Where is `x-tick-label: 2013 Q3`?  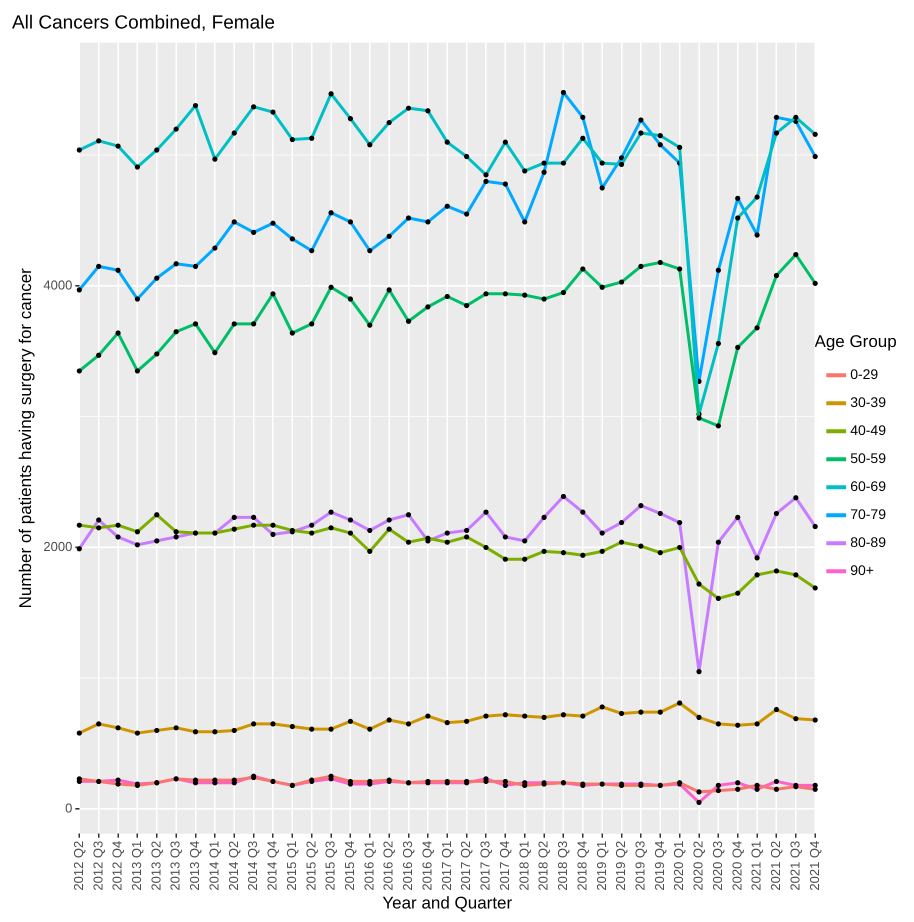
x-tick-label: 2013 Q3 is located at coordinates (175, 865).